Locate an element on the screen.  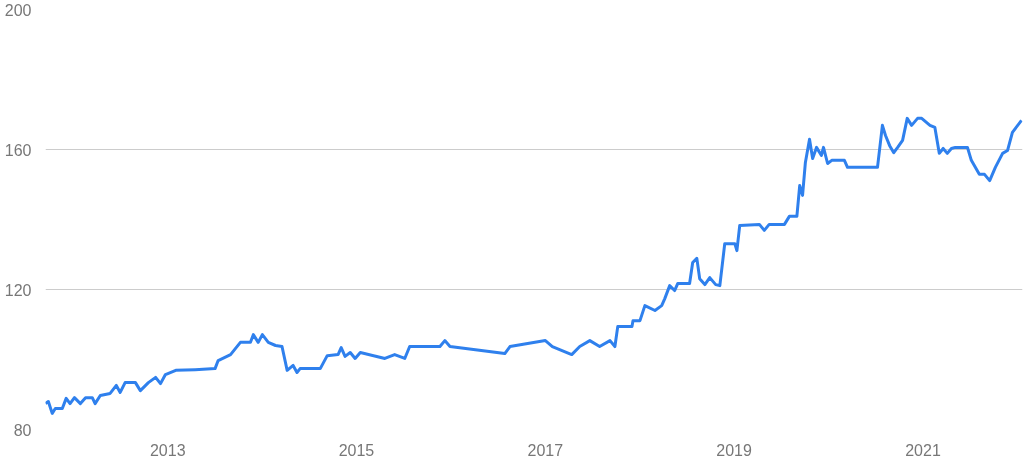
x-tick-label: 2017 is located at coordinates (545, 450).